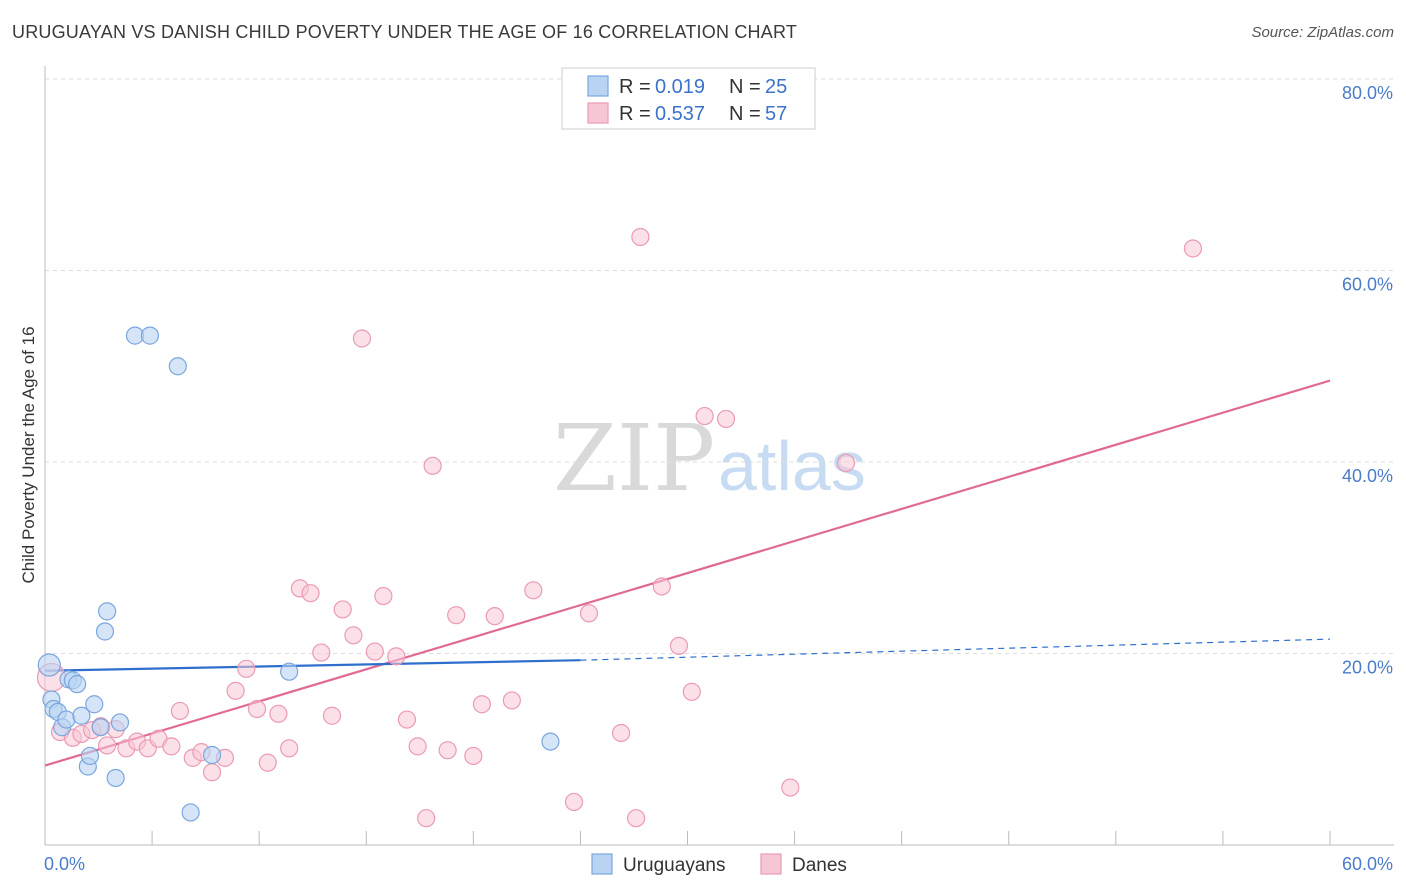 This screenshot has width=1406, height=892. What do you see at coordinates (598, 86) in the screenshot?
I see `legend-swatch-uruguayans` at bounding box center [598, 86].